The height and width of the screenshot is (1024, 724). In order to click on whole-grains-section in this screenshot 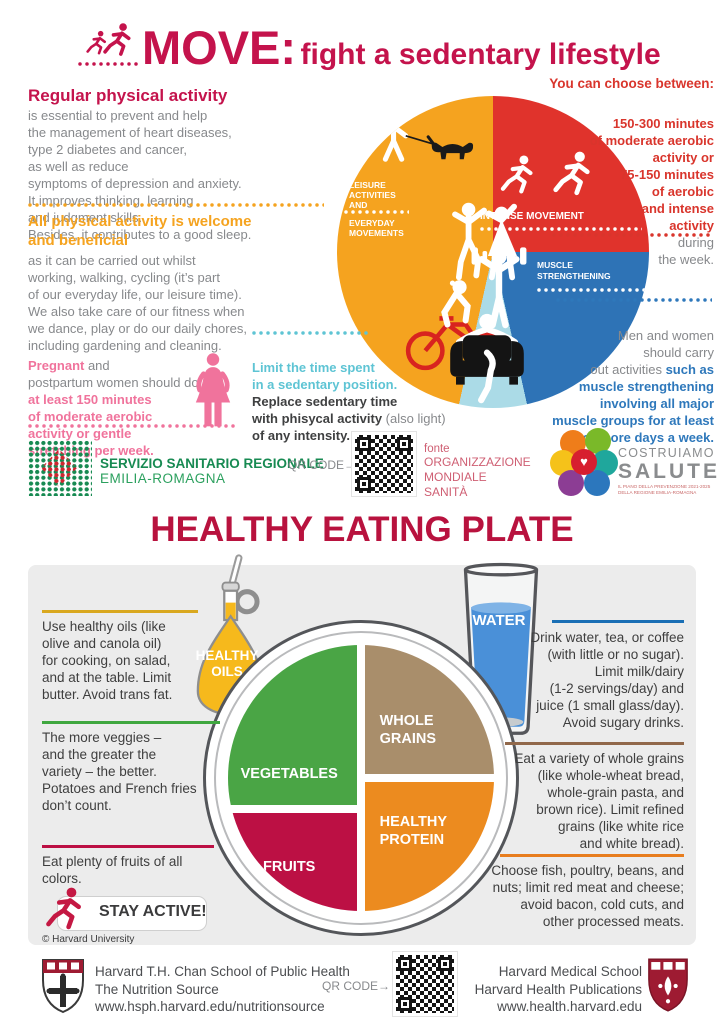, I will do `click(429, 709)`.